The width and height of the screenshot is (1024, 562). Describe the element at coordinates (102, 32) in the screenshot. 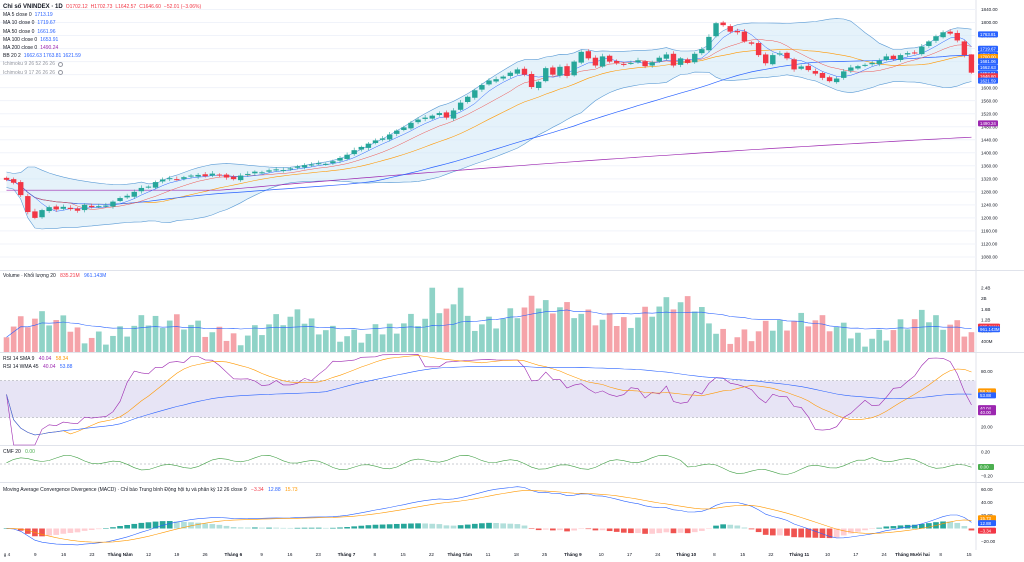

I see `indicator-legend-row: MA 50 close 0 1661.96` at that location.